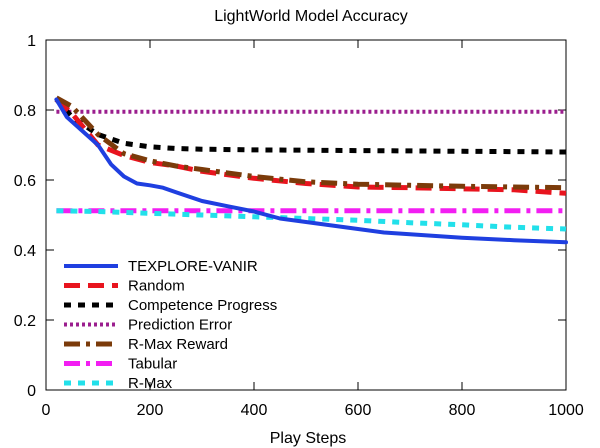 This screenshot has width=600, height=448. Describe the element at coordinates (202, 305) in the screenshot. I see `legend-label-competence-progress: Competence Progress` at that location.